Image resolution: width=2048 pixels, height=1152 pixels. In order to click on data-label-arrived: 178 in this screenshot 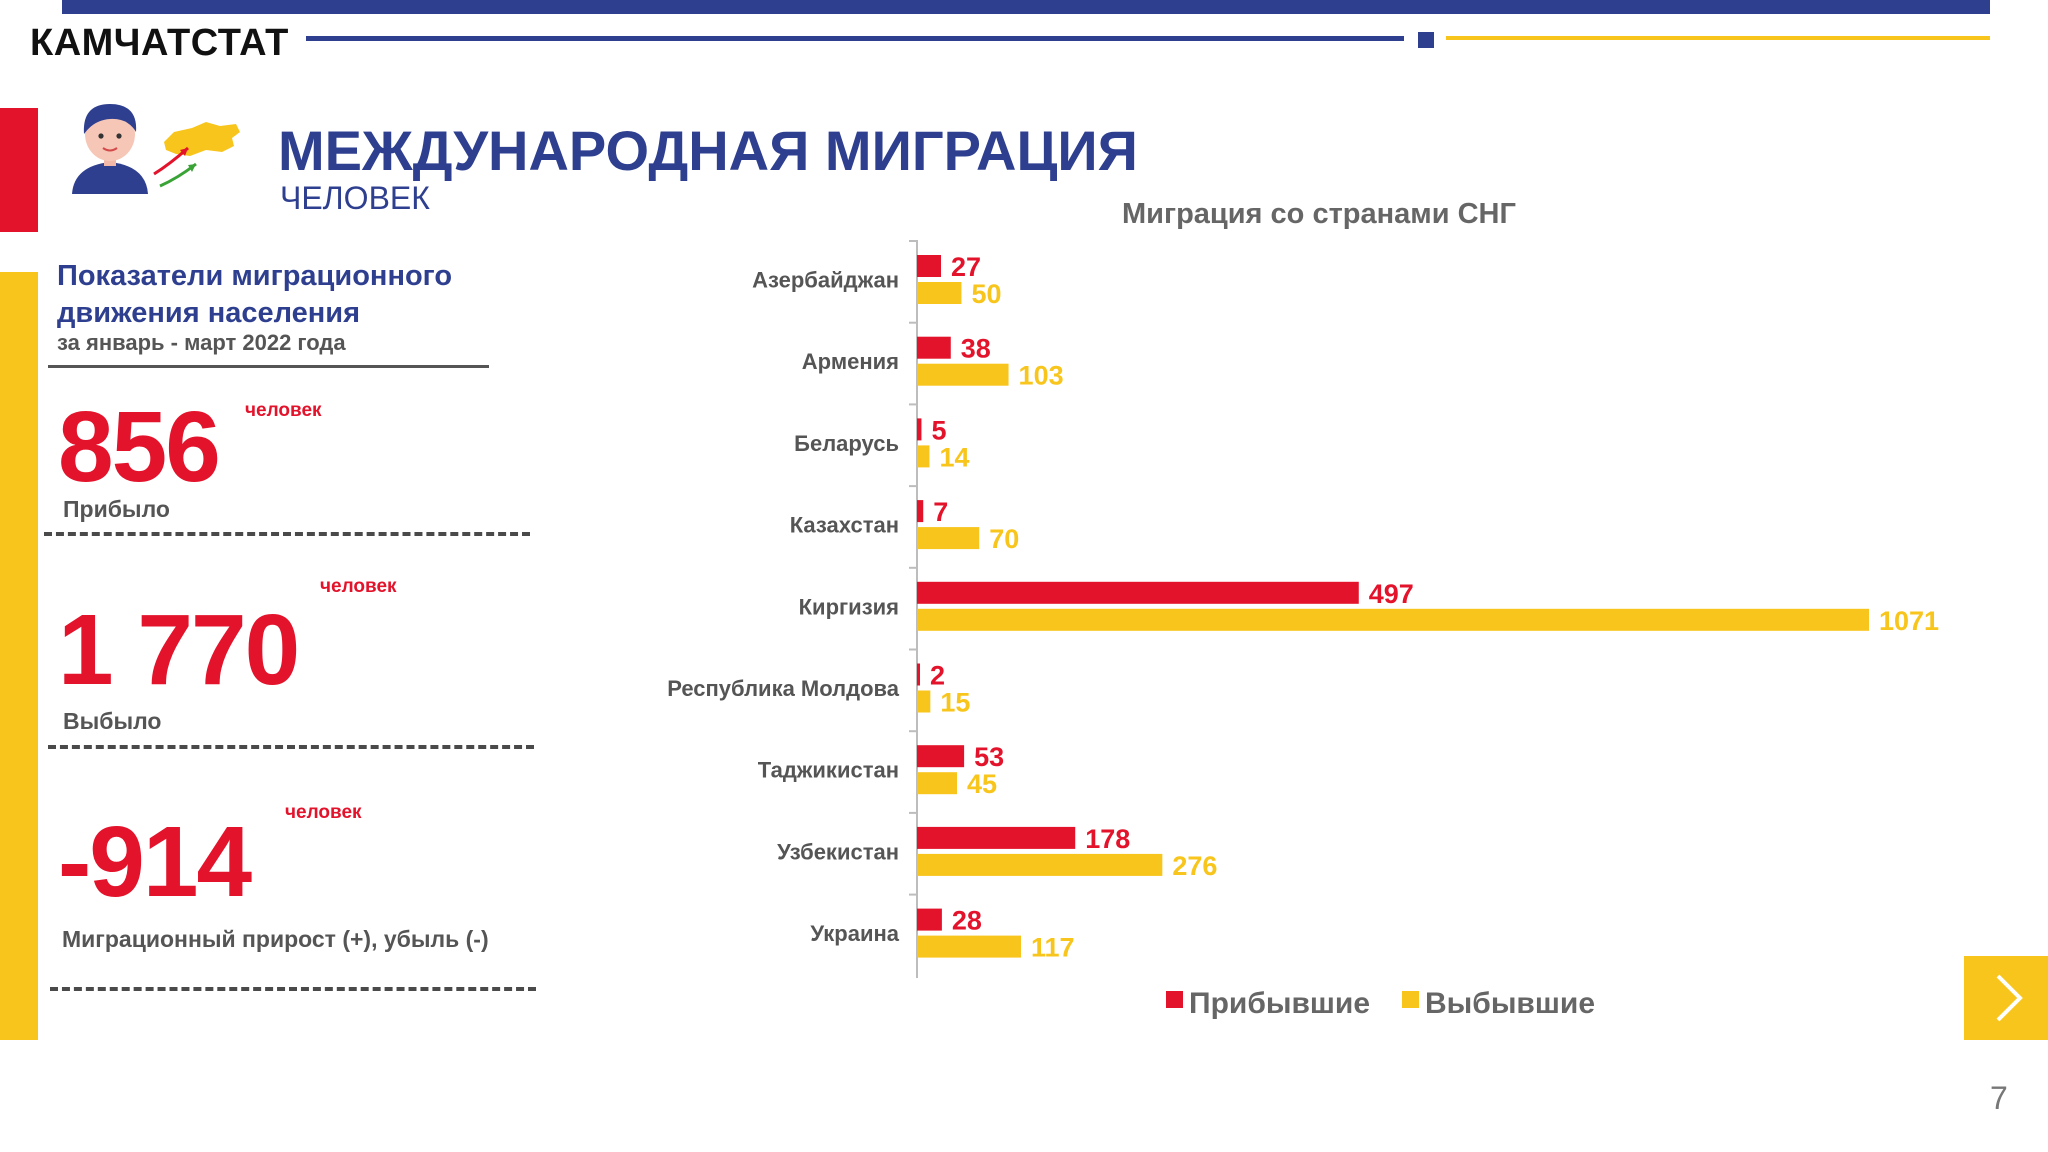, I will do `click(1107, 839)`.